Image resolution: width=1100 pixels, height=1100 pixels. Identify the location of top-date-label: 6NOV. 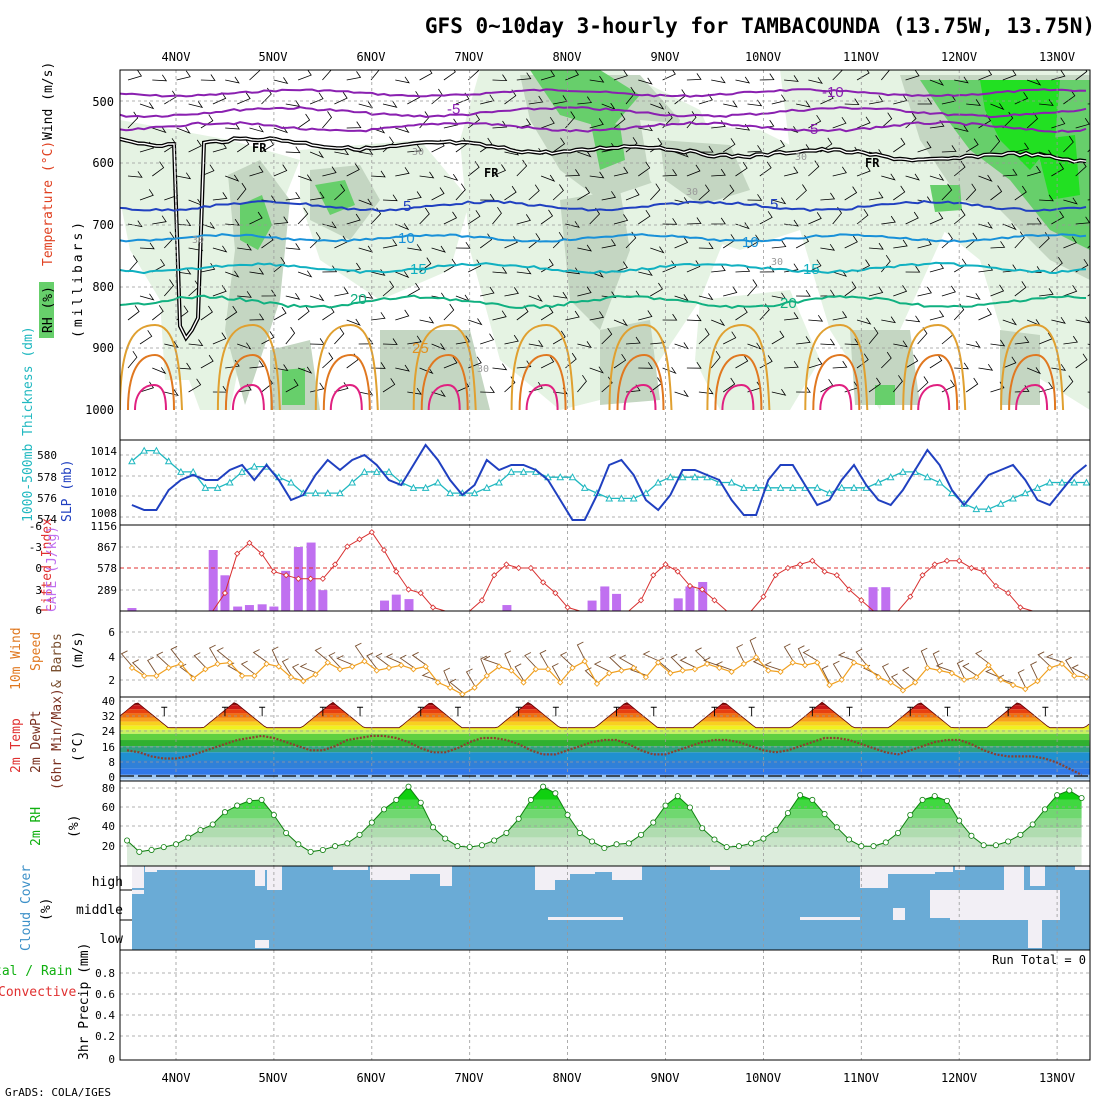
(371, 57).